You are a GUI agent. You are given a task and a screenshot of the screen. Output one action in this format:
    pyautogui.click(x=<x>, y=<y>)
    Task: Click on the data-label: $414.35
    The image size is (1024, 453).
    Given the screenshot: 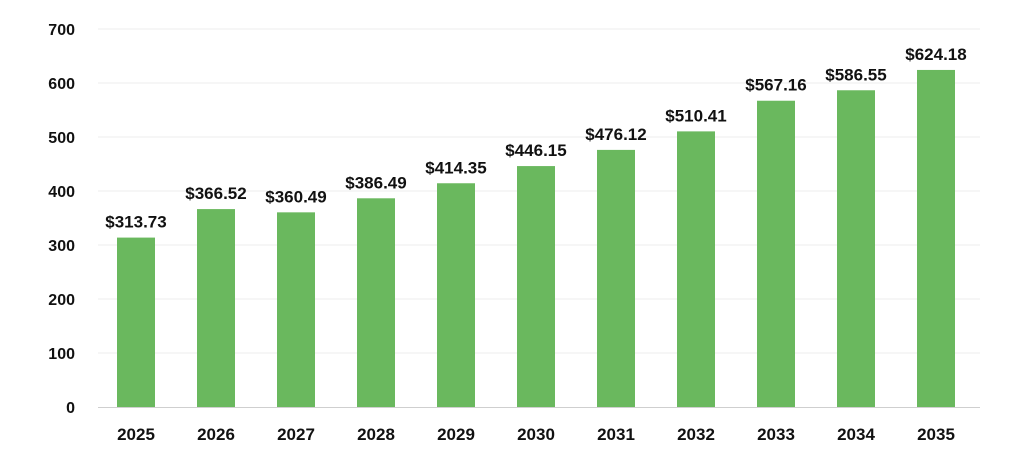 What is the action you would take?
    pyautogui.click(x=455, y=167)
    